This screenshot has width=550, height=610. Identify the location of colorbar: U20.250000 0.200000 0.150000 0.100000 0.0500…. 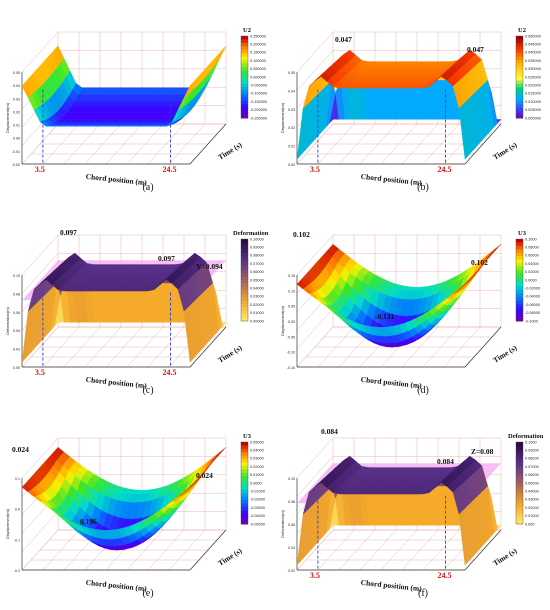
(253, 73).